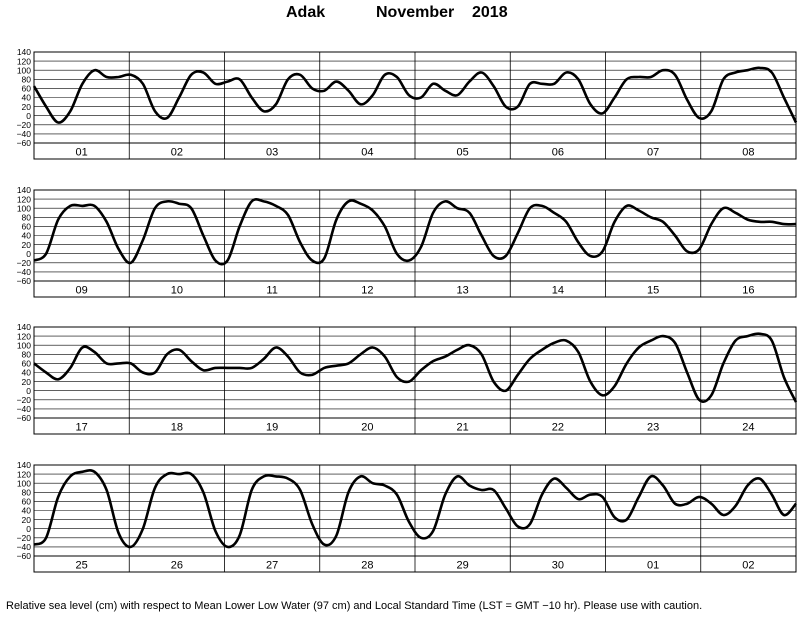 This screenshot has height=618, width=800. I want to click on day-label: 10, so click(177, 291).